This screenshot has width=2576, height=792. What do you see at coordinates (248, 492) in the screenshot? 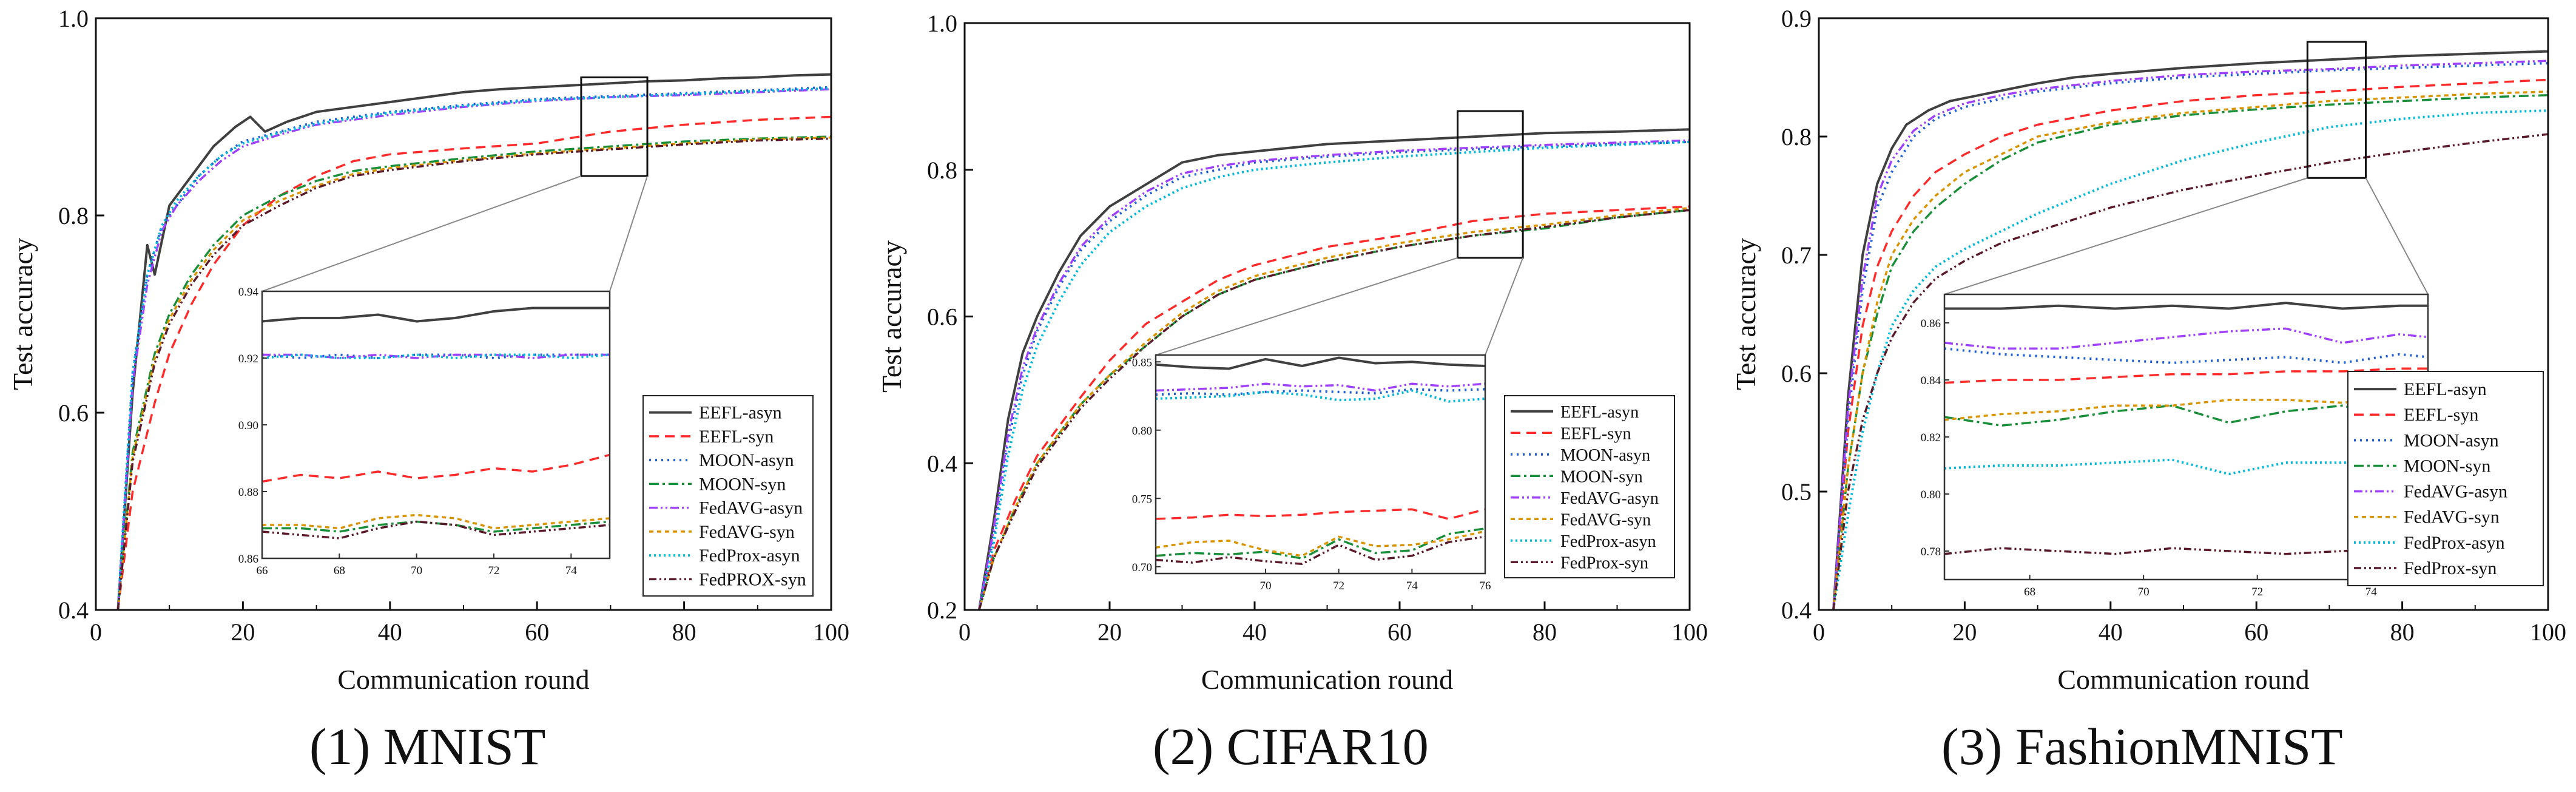
I see `inset-y-tick-label: 0.88` at bounding box center [248, 492].